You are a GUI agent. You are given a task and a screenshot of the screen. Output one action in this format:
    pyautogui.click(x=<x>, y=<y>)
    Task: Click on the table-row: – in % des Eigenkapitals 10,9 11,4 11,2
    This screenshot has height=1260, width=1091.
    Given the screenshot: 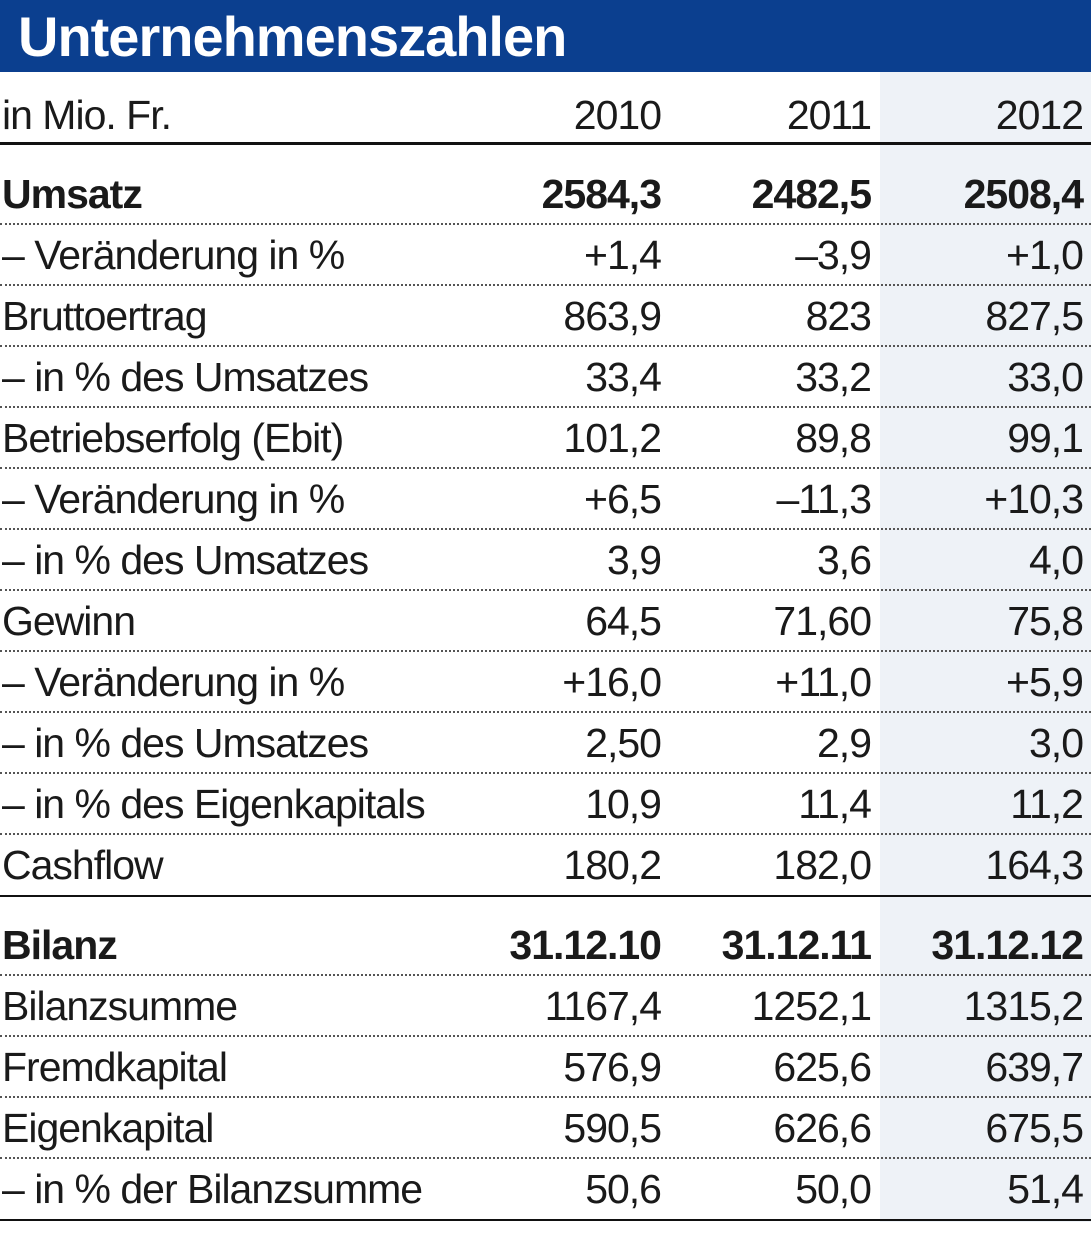 What is the action you would take?
    pyautogui.click(x=545, y=804)
    